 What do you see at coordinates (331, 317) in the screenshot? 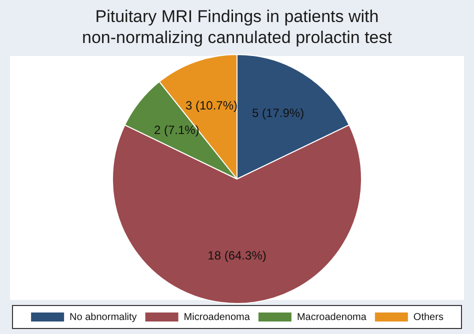
I see `legend-label: Macroadenoma` at bounding box center [331, 317].